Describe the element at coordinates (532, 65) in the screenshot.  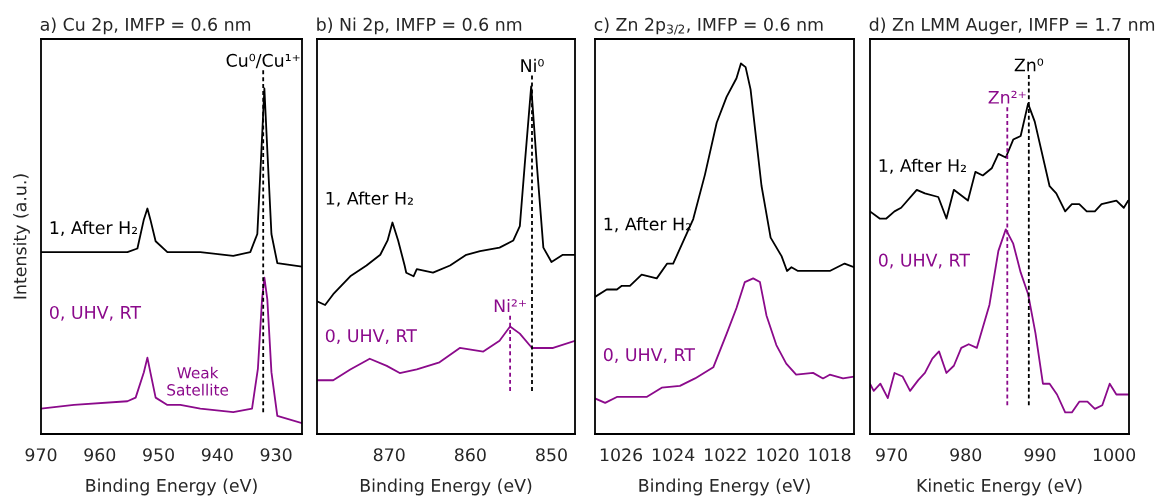
I see `series-label: Ni⁰` at that location.